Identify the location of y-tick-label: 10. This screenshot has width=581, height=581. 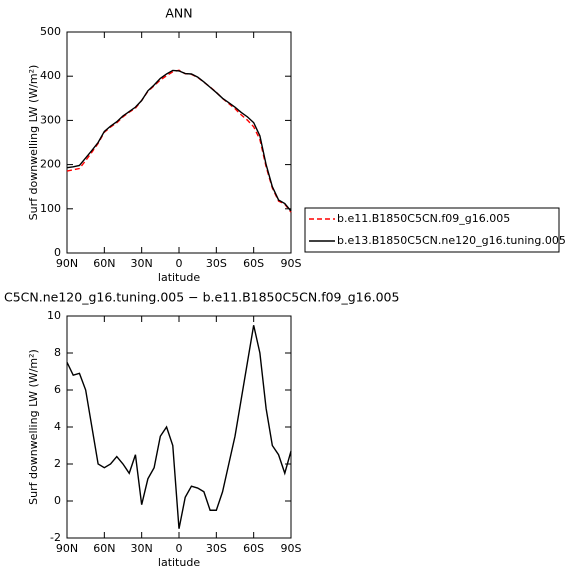
(54, 315).